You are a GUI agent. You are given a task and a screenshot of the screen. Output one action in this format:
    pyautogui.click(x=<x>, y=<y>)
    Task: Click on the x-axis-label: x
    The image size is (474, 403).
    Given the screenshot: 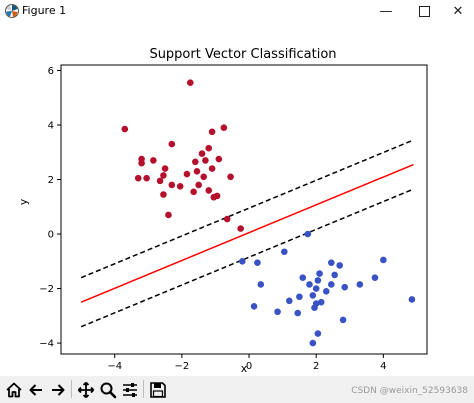 What is the action you would take?
    pyautogui.click(x=244, y=368)
    